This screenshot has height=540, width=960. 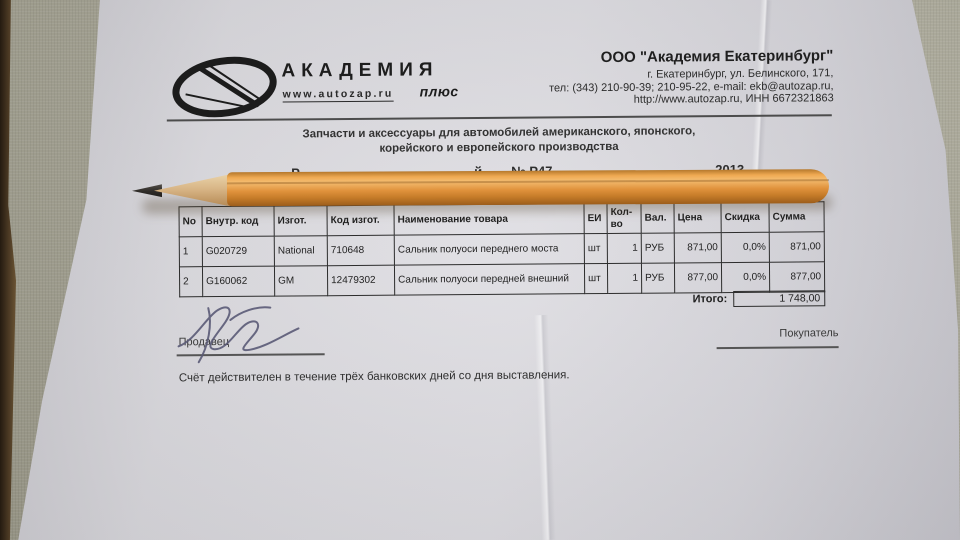 I want to click on table-cell: 2, so click(x=191, y=281).